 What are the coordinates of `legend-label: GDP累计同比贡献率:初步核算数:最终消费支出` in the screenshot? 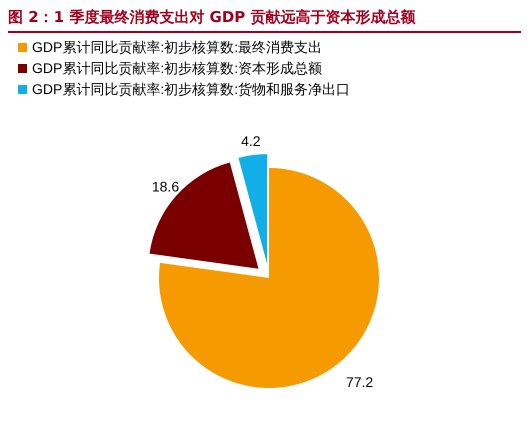 It's located at (177, 47).